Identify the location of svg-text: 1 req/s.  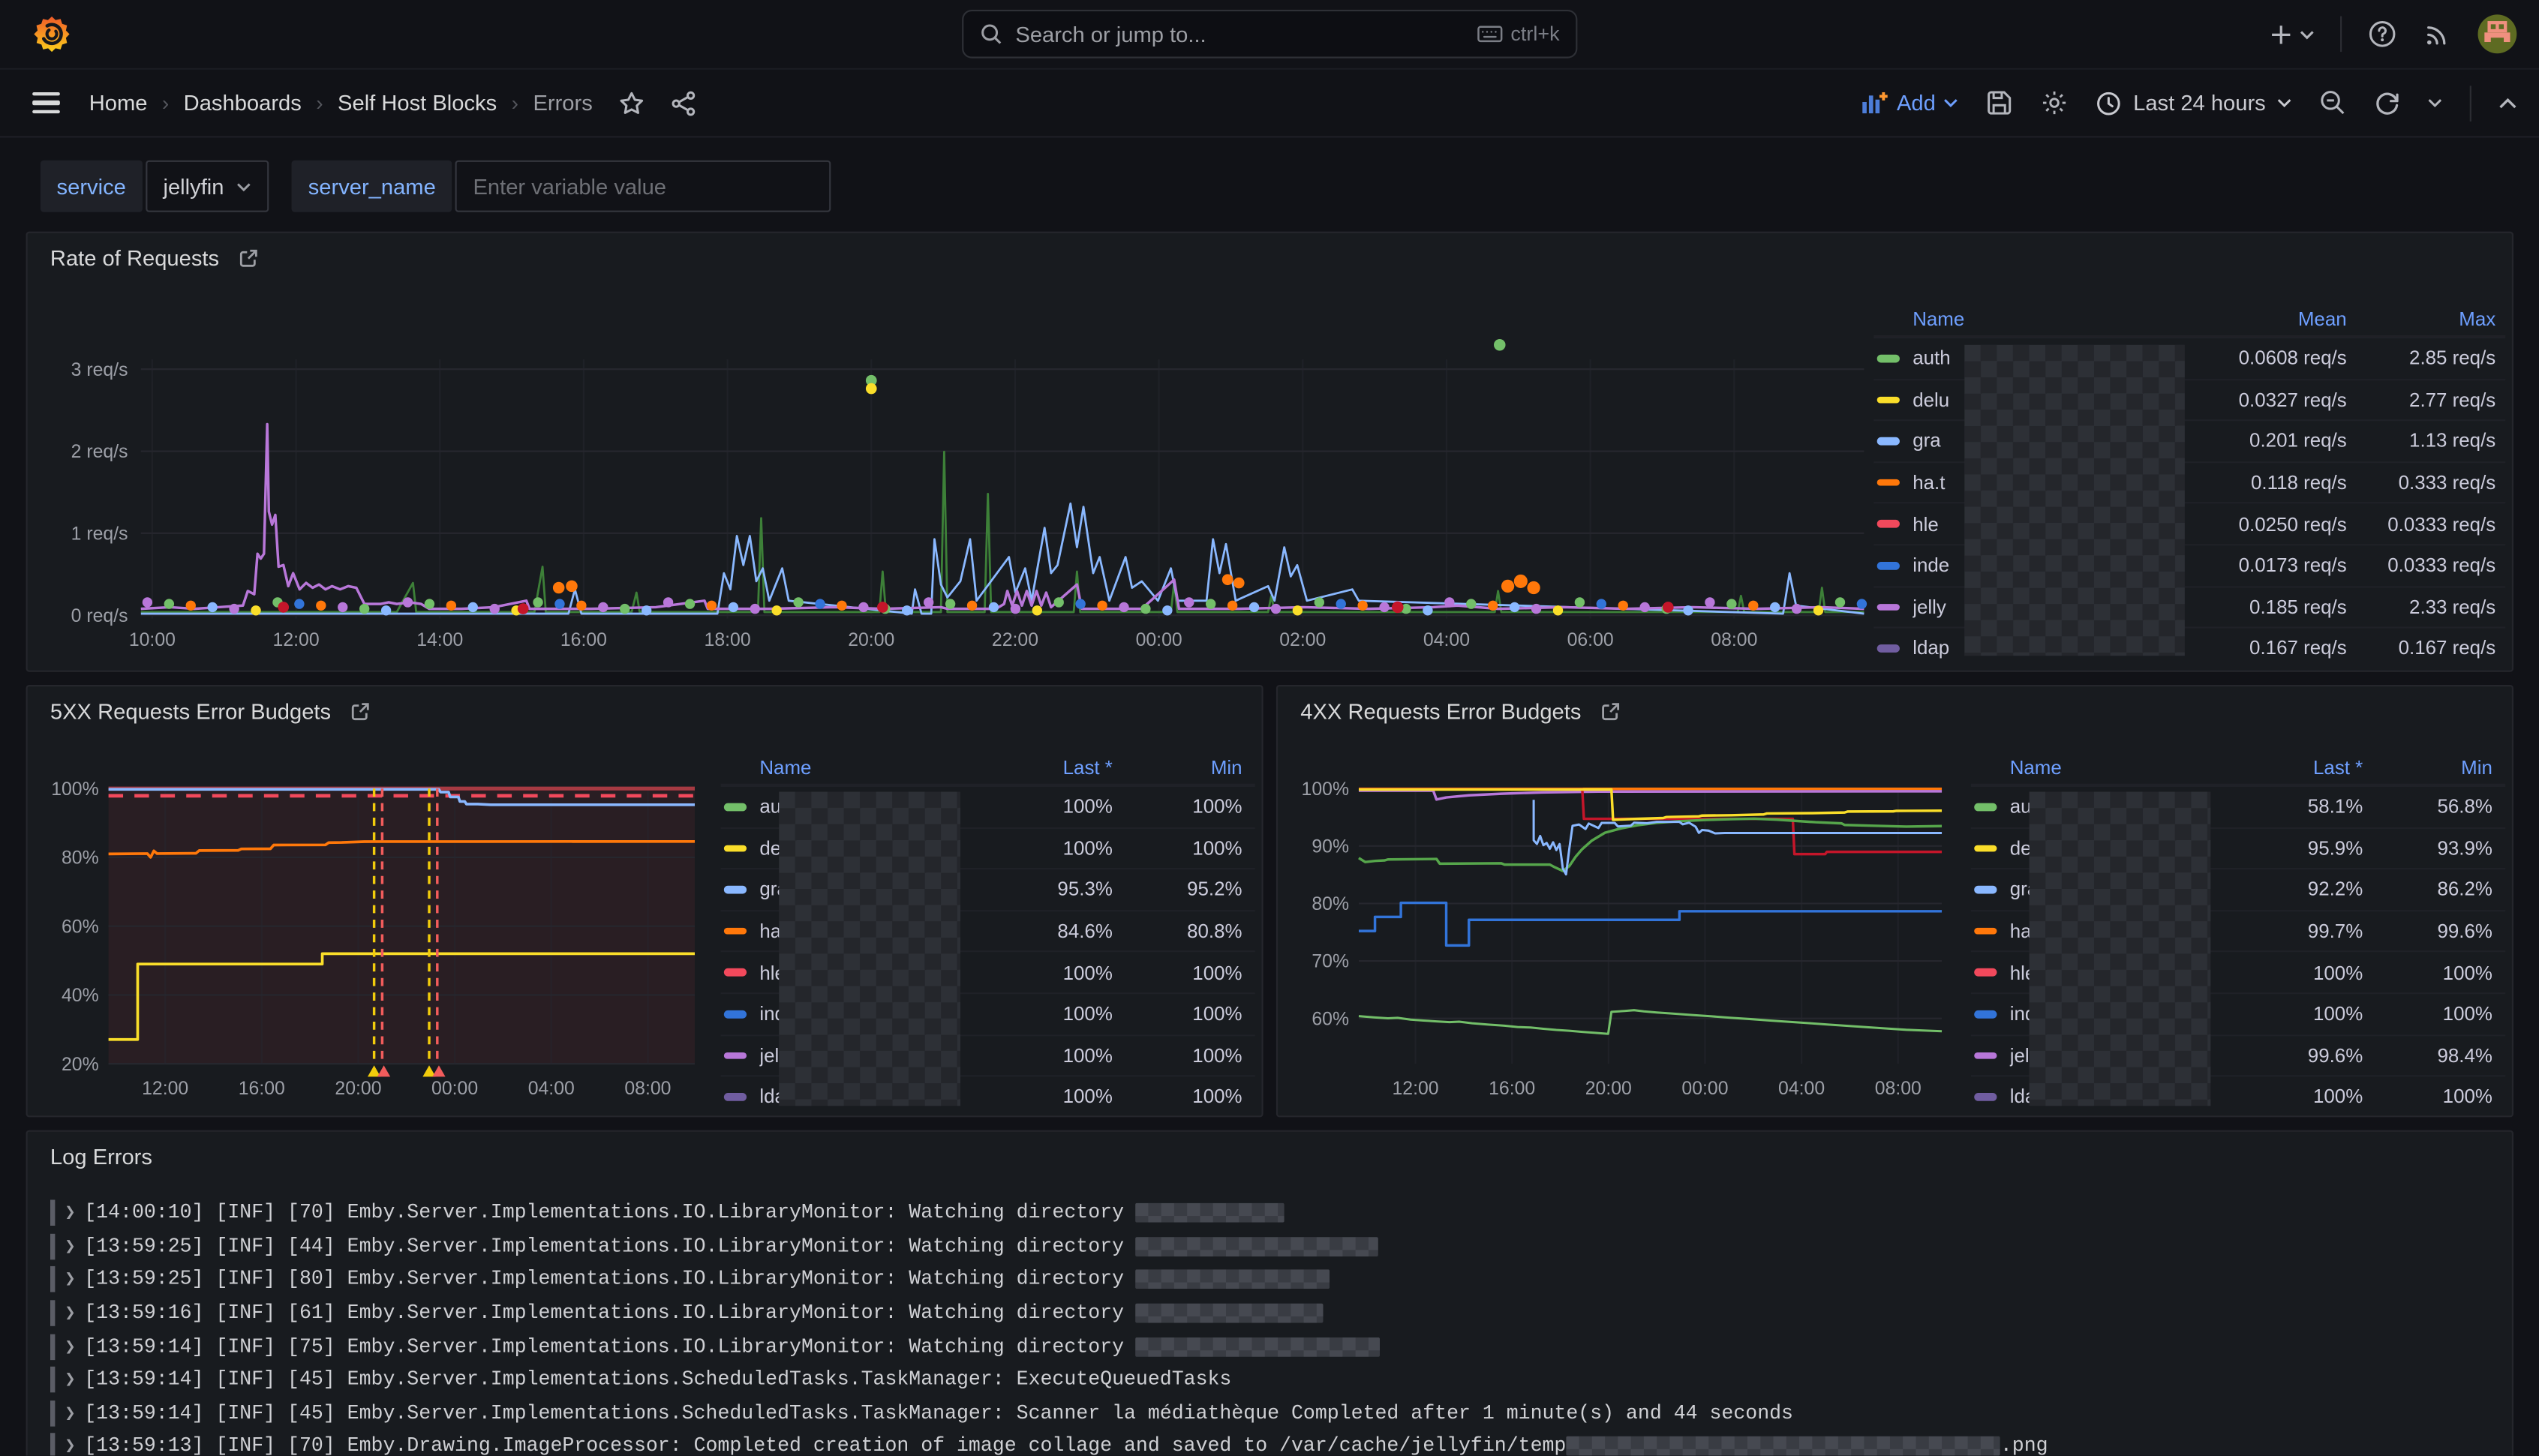
(99, 534).